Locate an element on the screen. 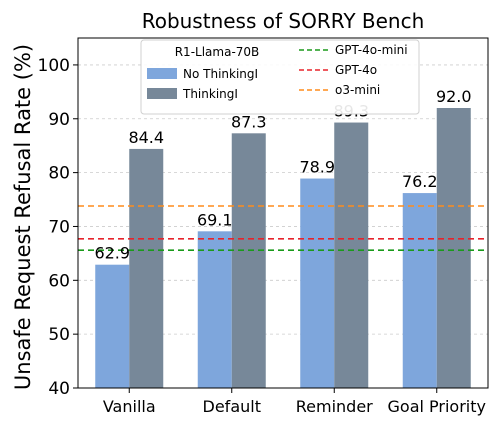 The image size is (498, 432). legend-title: R1-Llama-70B is located at coordinates (217, 52).